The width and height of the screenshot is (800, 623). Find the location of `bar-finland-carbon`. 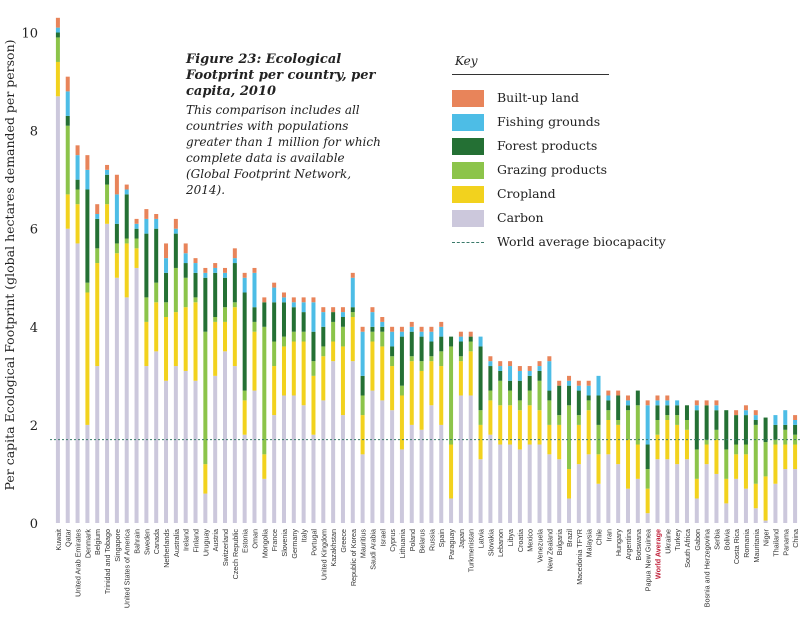

bar-finland-carbon is located at coordinates (195, 451).